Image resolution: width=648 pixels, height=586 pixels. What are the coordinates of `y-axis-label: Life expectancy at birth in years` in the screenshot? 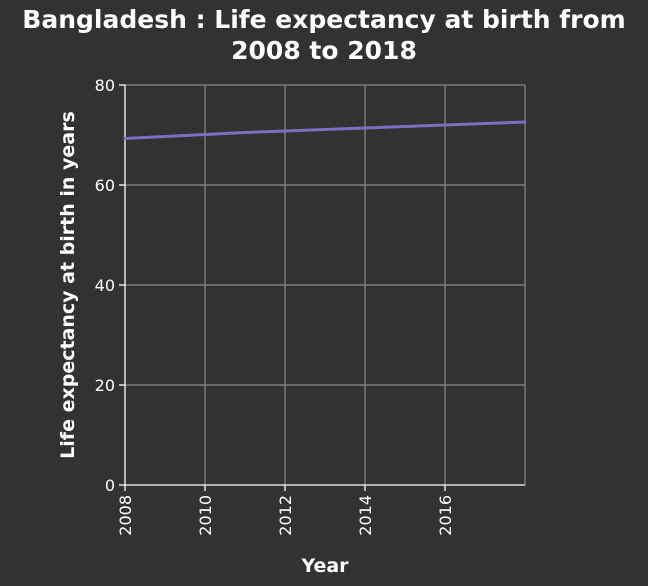 It's located at (68, 285).